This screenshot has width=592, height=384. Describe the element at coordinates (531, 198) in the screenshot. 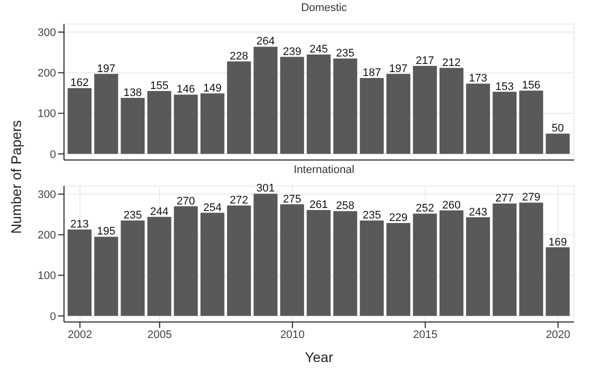

I see `data-label: 279` at that location.